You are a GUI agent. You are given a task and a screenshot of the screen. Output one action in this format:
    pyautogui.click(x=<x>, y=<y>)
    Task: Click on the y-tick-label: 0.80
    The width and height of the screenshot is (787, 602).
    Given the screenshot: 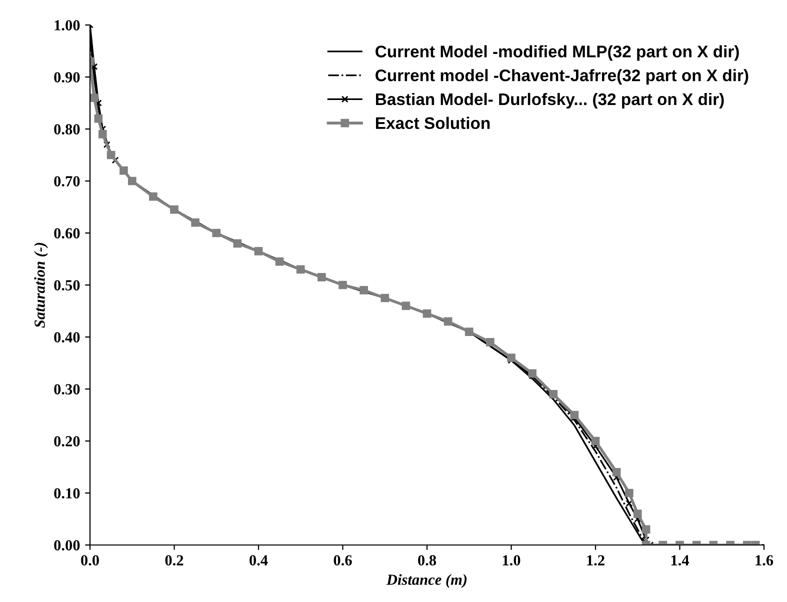 What is the action you would take?
    pyautogui.click(x=67, y=129)
    